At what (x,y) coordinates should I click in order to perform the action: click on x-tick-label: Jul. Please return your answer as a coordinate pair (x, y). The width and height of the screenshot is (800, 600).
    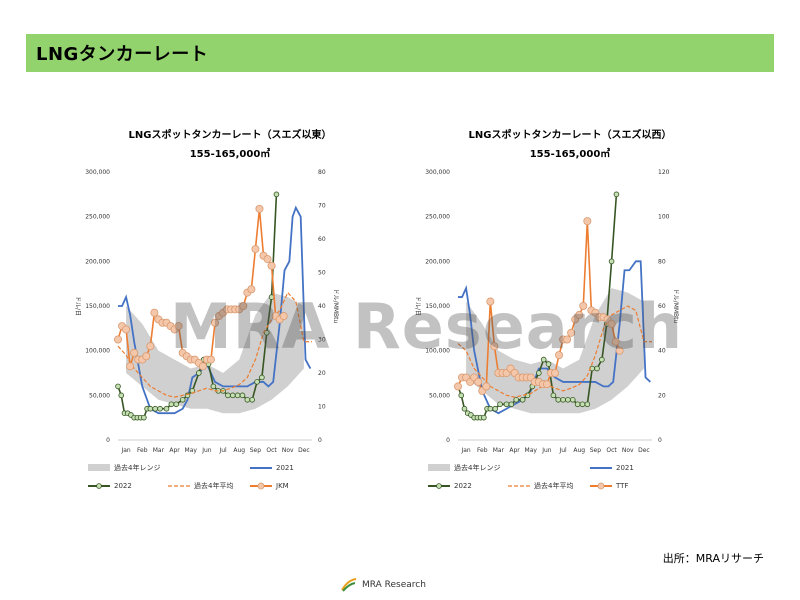
    Looking at the image, I should click on (222, 450).